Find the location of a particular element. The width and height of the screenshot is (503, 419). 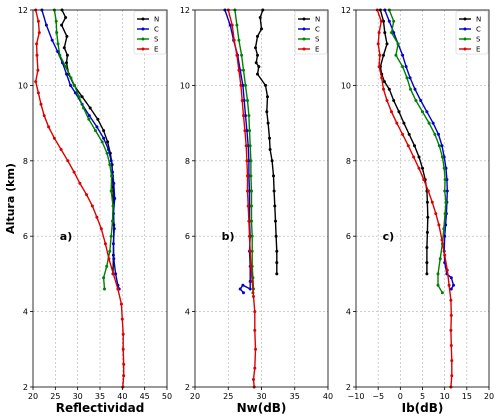

legend-label-E: E is located at coordinates (478, 50).